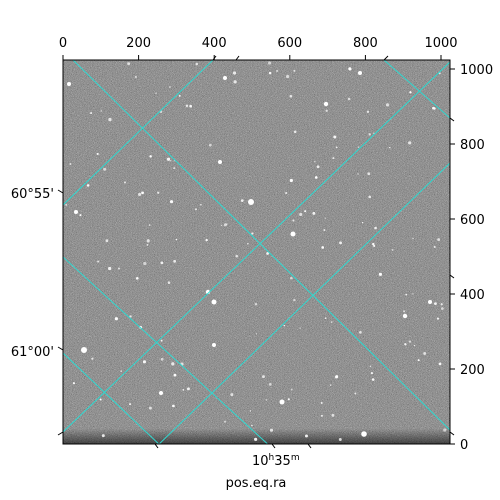 This screenshot has height=500, width=500. Describe the element at coordinates (365, 43) in the screenshot. I see `top-tick-800: 800` at that location.